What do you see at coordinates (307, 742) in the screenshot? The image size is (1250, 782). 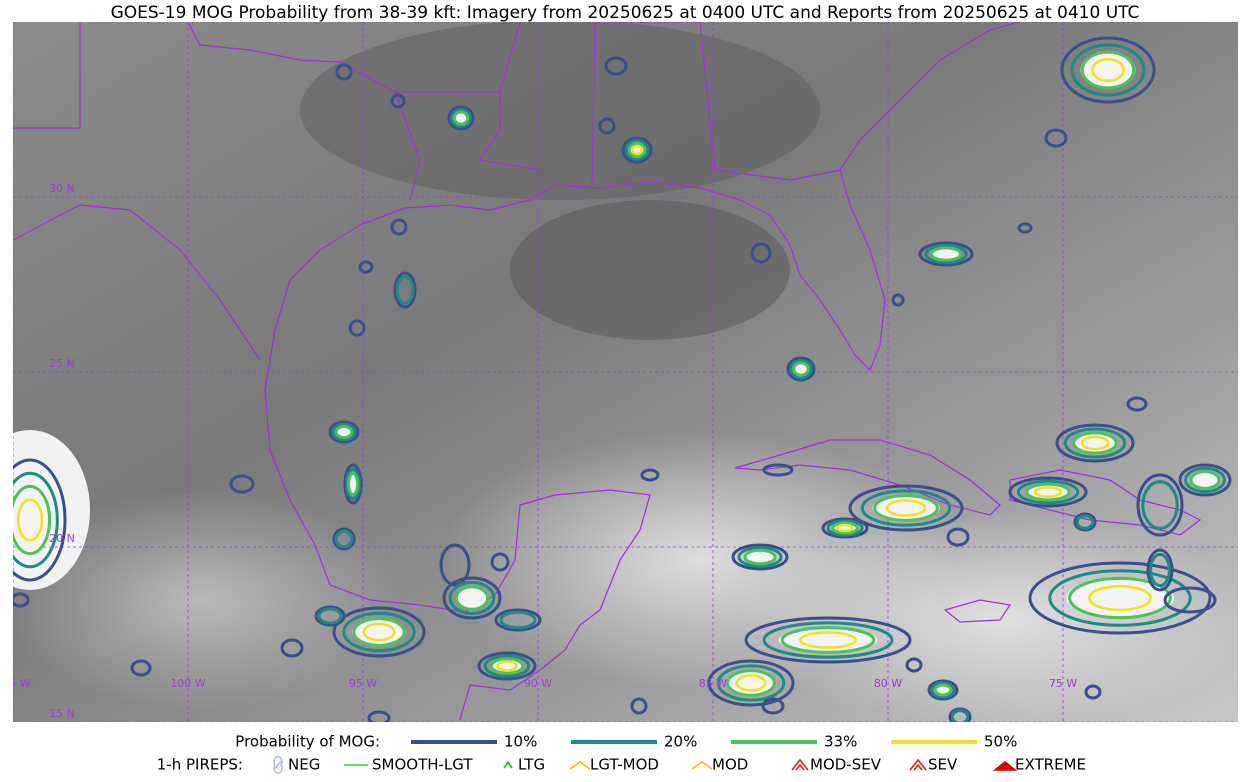 I see `legend-title: Probability of MOG:` at bounding box center [307, 742].